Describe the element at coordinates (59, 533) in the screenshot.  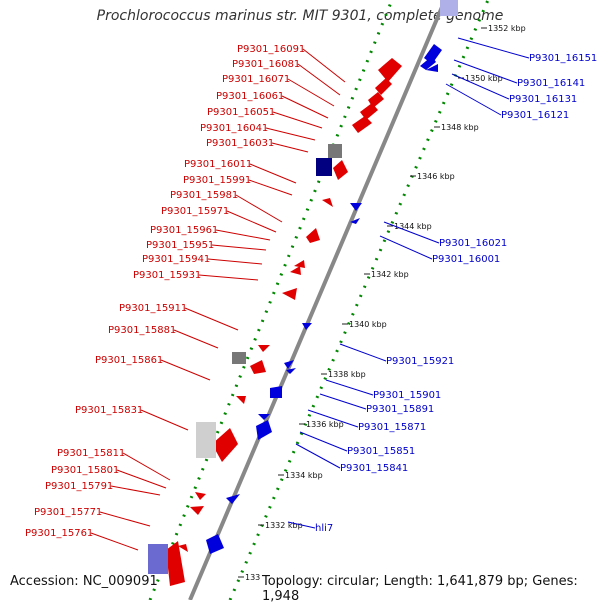
I see `forward-gene-label: P9301_15761` at that location.